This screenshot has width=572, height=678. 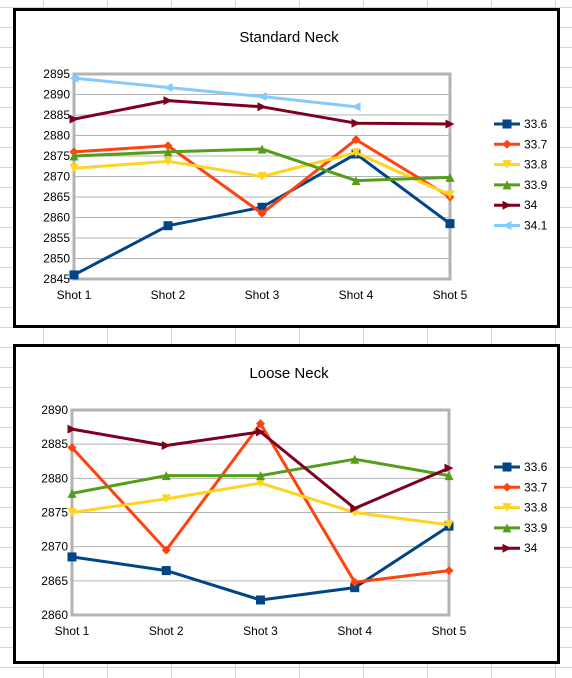 I want to click on y-tick-label: 2875, so click(x=56, y=156).